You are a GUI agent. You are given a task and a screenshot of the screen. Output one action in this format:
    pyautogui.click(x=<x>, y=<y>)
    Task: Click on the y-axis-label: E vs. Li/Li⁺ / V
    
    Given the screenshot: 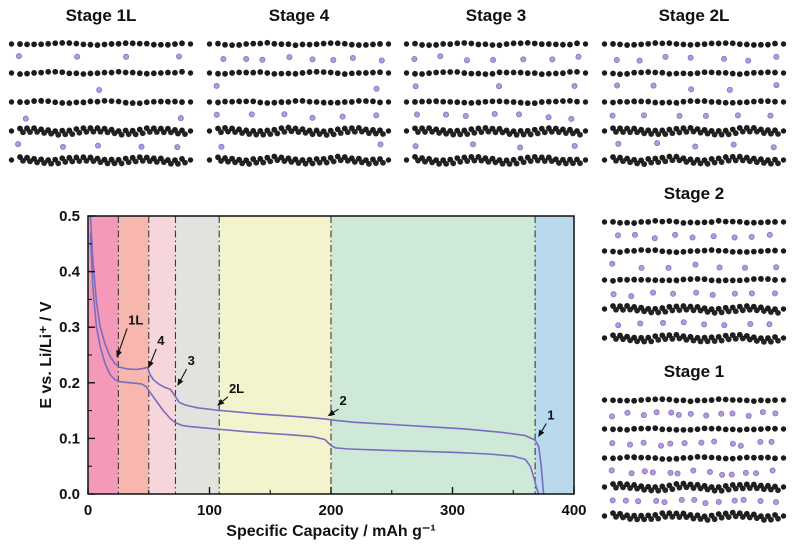 What is the action you would take?
    pyautogui.click(x=46, y=355)
    